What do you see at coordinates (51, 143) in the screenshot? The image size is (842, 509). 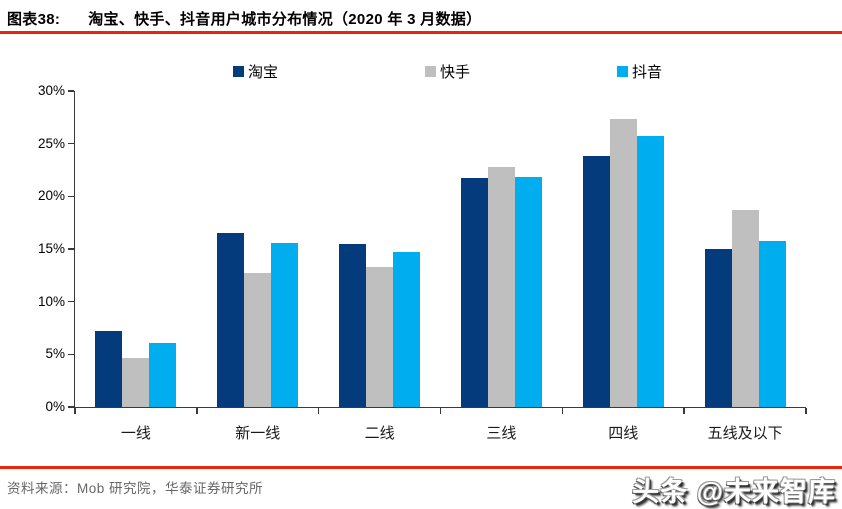 I see `y-axis-label: 25%` at bounding box center [51, 143].